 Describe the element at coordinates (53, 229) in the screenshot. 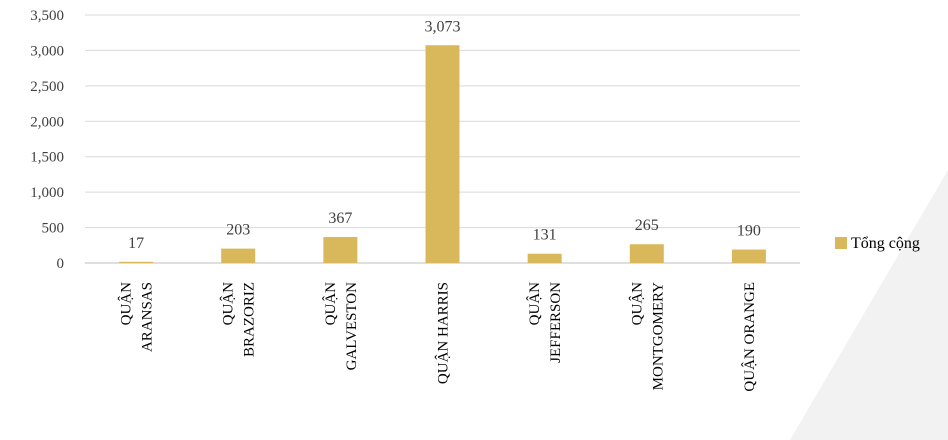

I see `y-tick-label: 500` at that location.